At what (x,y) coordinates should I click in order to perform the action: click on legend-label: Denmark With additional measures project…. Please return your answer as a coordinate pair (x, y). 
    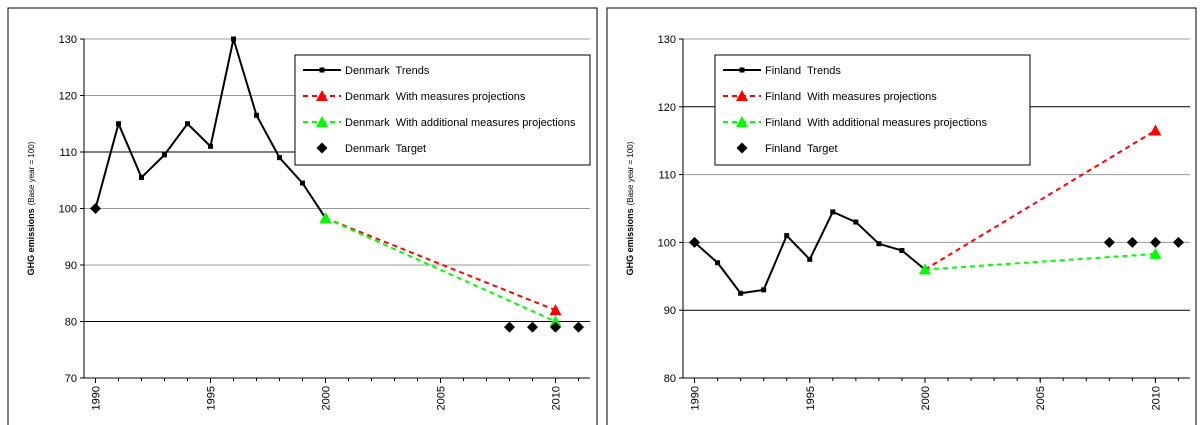
    Looking at the image, I should click on (460, 123).